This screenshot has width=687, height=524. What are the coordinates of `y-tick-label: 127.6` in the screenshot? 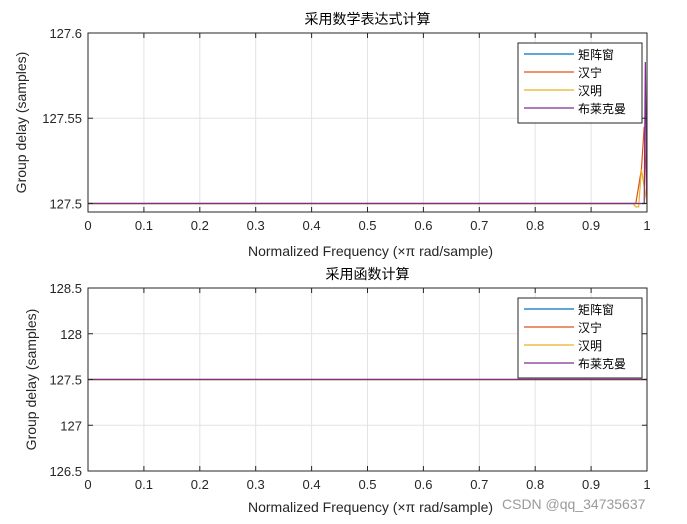 It's located at (65, 33).